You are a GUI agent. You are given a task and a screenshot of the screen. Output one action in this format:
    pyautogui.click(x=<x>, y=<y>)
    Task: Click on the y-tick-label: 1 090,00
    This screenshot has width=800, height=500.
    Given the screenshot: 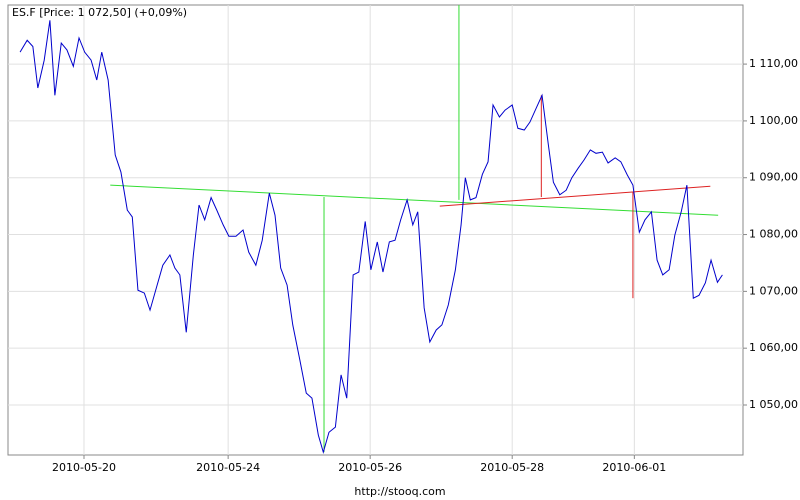 What is the action you would take?
    pyautogui.click(x=773, y=177)
    